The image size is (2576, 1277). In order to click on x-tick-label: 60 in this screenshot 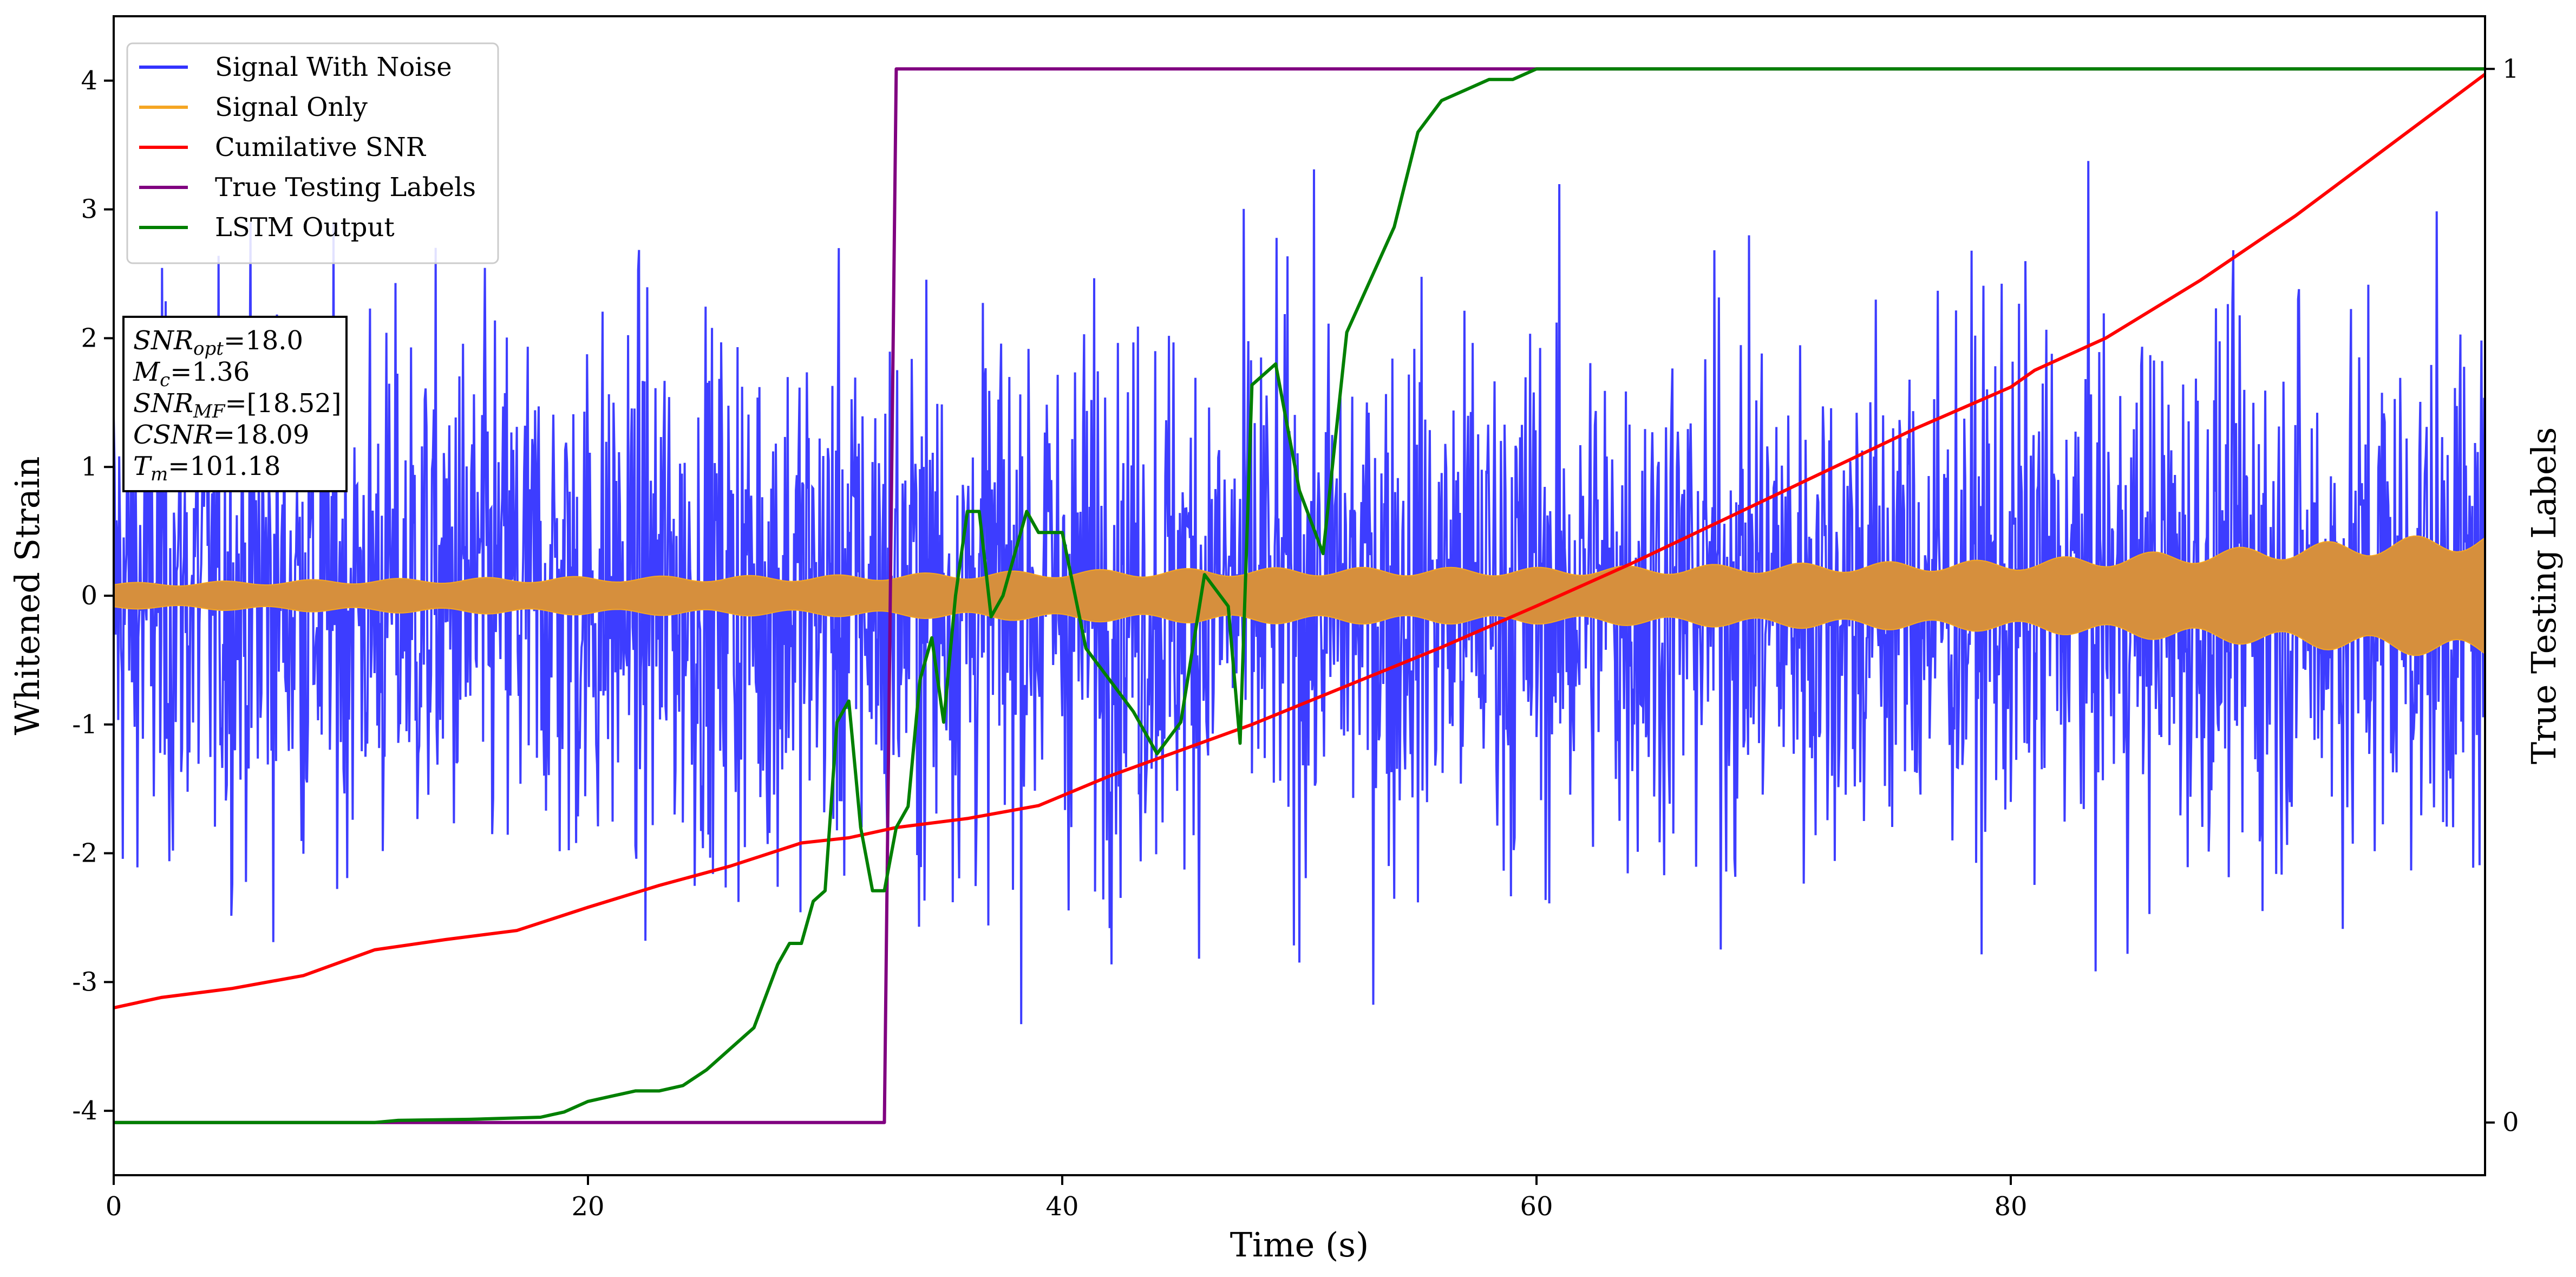, I will do `click(1536, 1206)`.